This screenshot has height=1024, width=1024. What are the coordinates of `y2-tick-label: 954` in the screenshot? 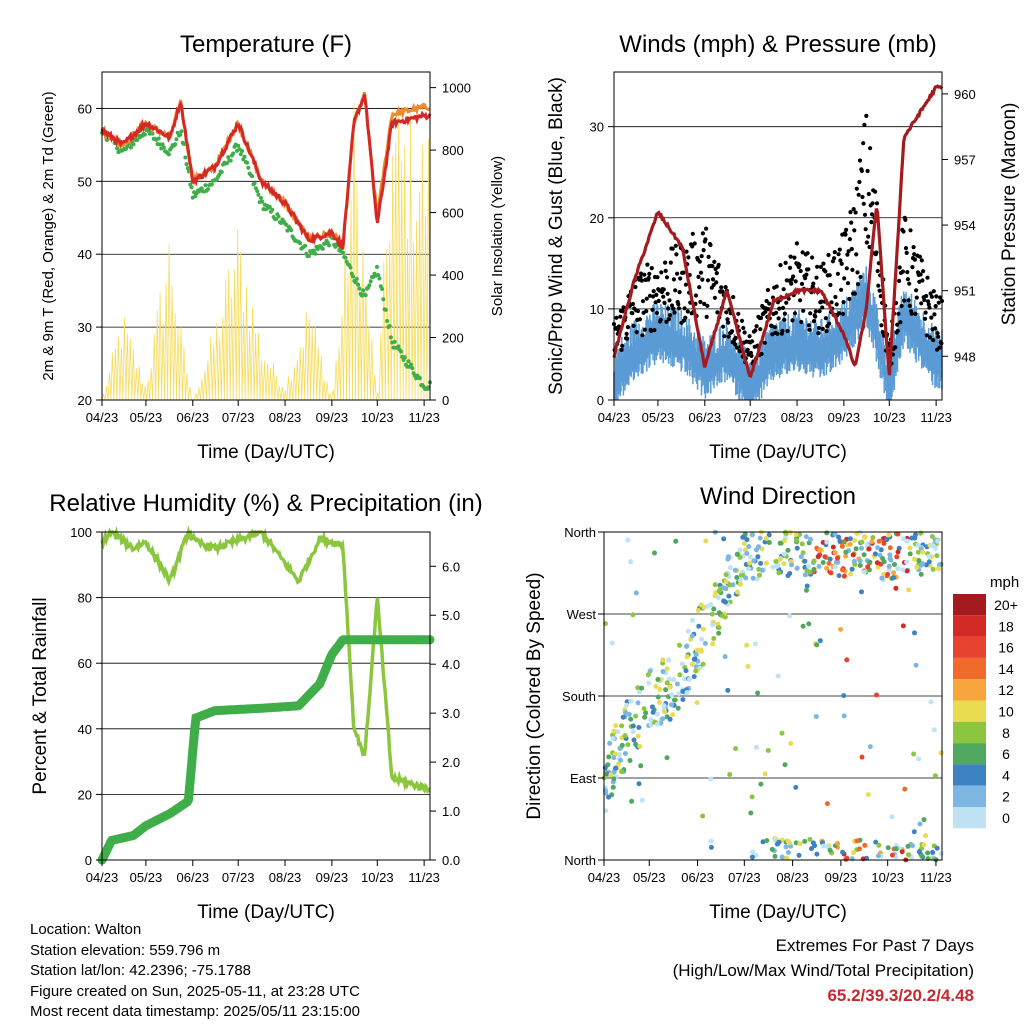 It's located at (965, 225).